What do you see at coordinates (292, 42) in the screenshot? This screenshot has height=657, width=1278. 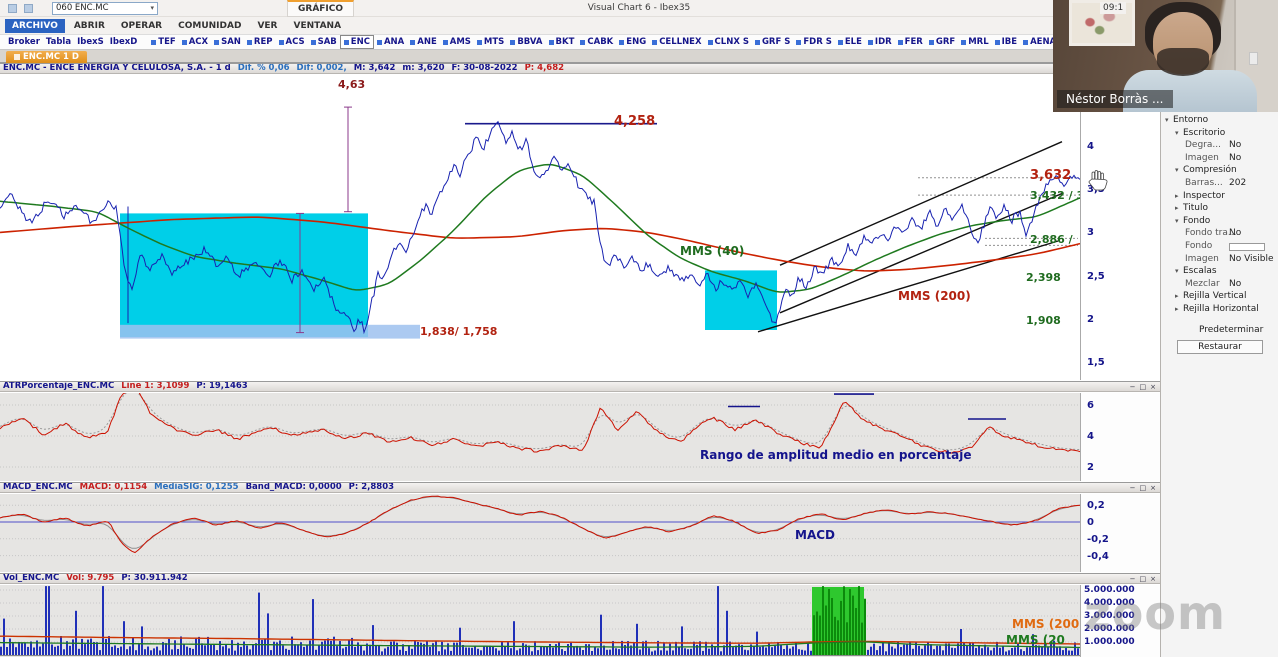 I see `ticker-item: ACS` at bounding box center [292, 42].